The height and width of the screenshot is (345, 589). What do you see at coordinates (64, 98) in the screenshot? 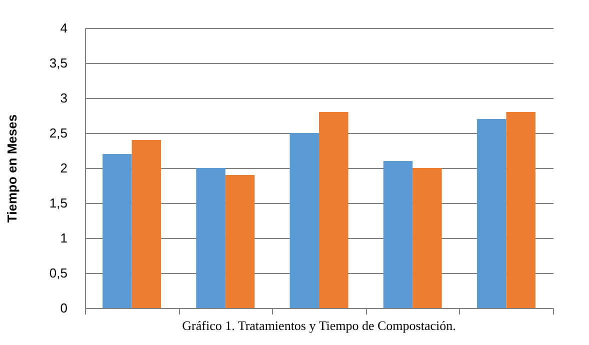
I see `y-tick-label: 3` at bounding box center [64, 98].